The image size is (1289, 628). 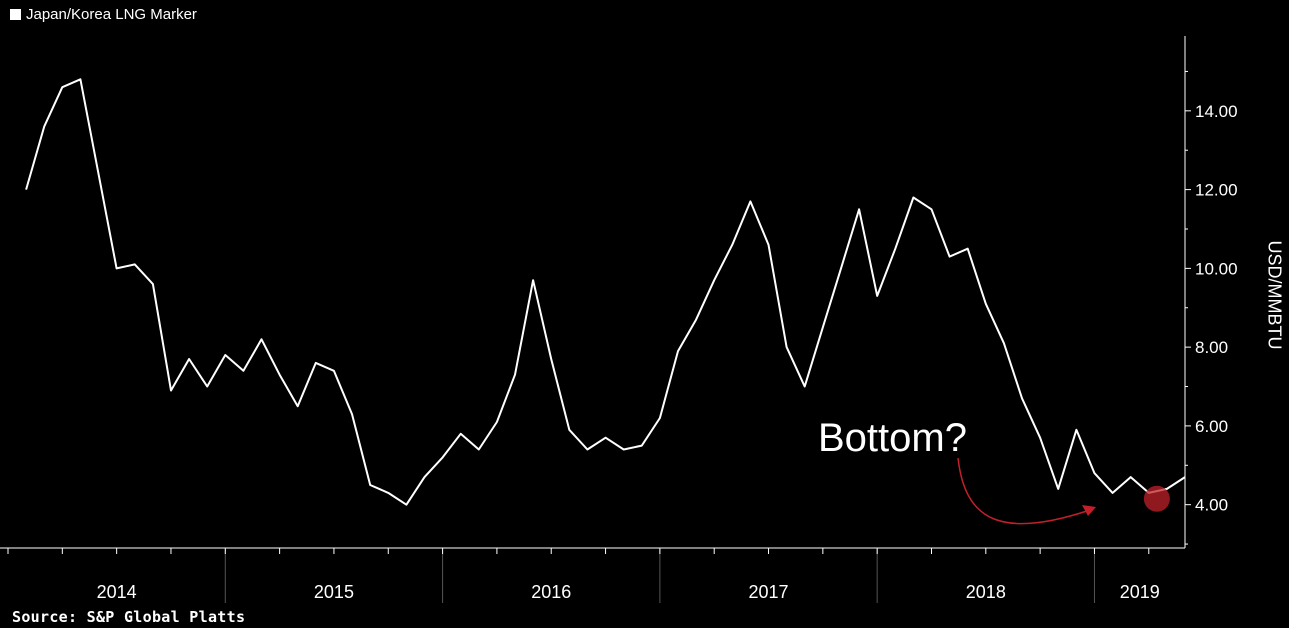 What do you see at coordinates (1216, 190) in the screenshot?
I see `y-tick-label: 12.00` at bounding box center [1216, 190].